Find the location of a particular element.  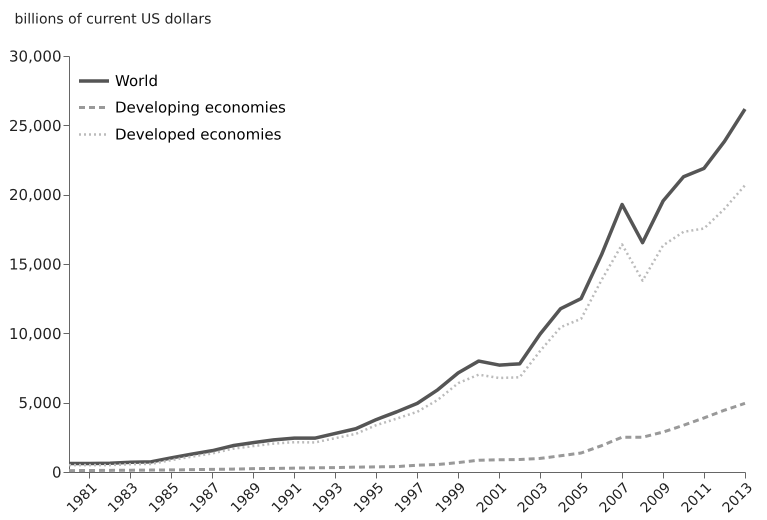

y-tick-label: 15,000 is located at coordinates (35, 265).